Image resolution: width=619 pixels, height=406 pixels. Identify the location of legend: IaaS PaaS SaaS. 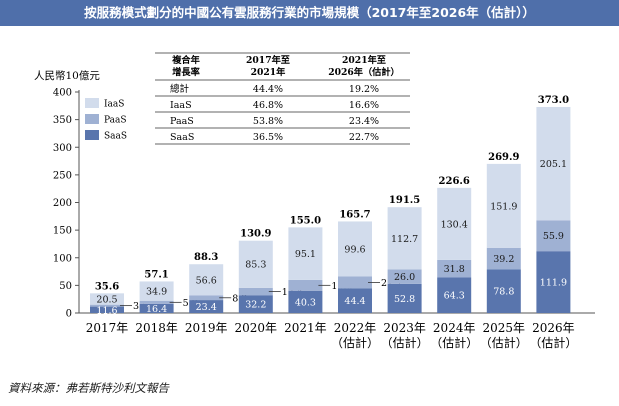
(106, 120).